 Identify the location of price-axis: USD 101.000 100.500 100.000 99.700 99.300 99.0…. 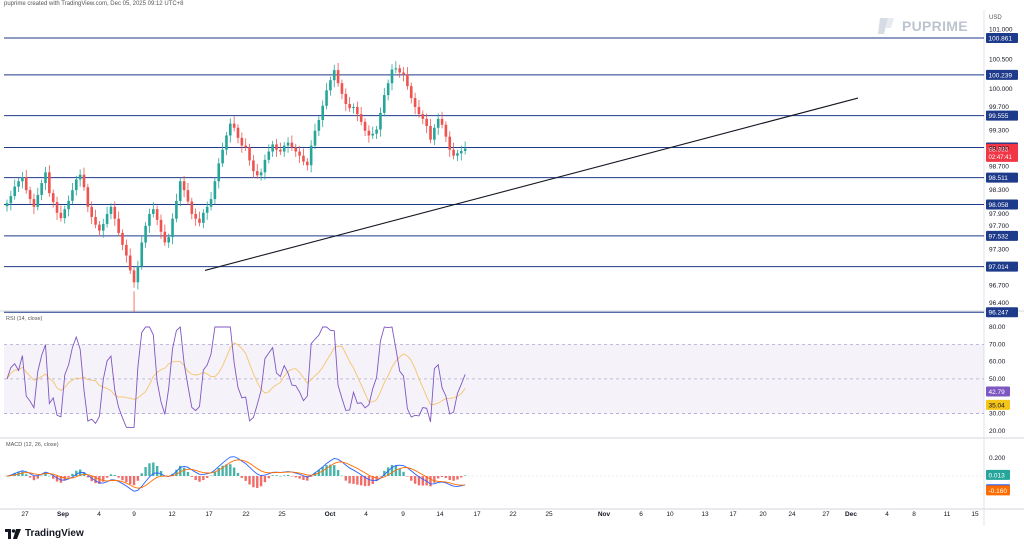
(1001, 161).